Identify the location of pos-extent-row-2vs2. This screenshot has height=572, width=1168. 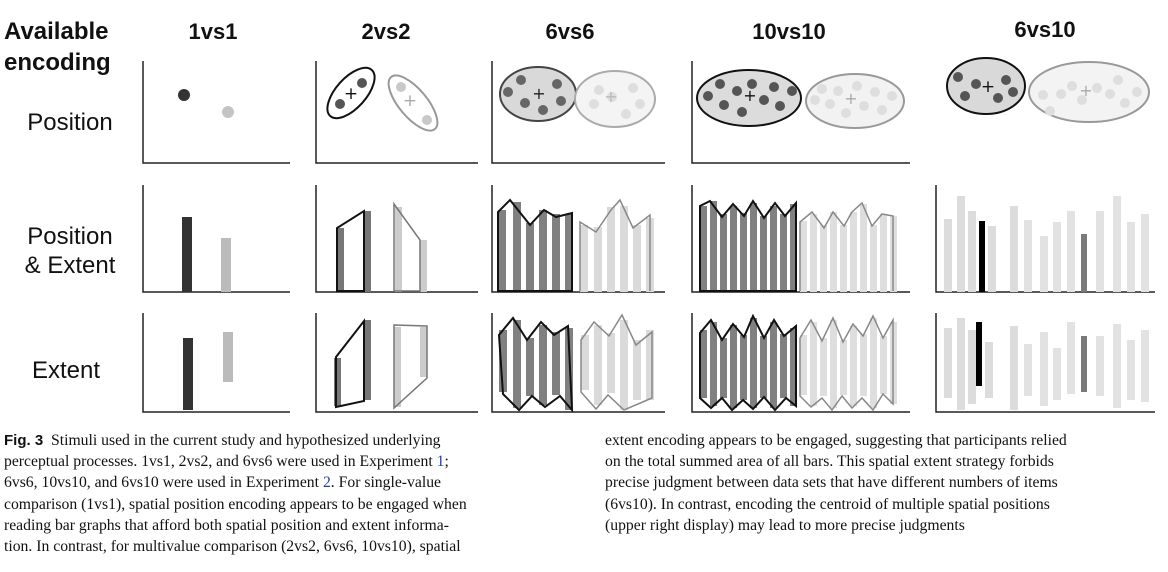
(381, 246).